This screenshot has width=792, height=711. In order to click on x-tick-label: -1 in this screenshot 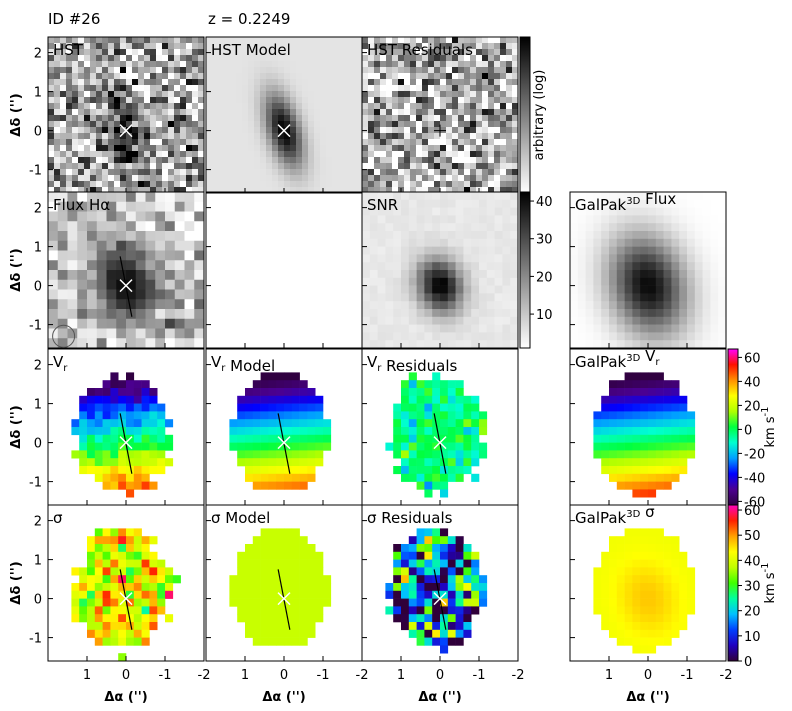, I will do `click(323, 675)`.